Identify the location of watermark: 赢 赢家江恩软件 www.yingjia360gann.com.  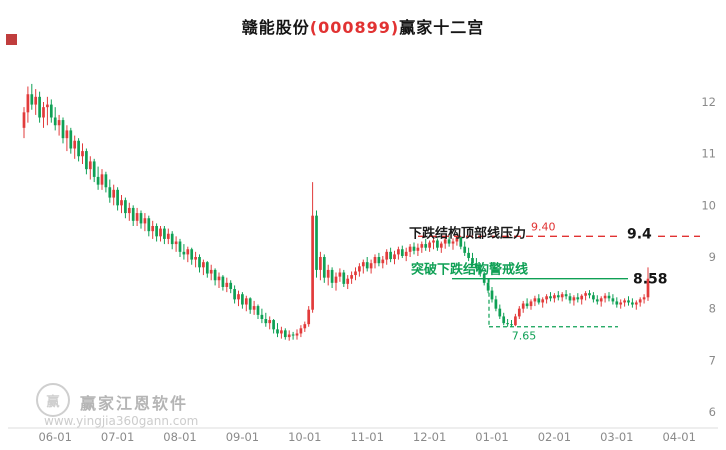
(151, 409).